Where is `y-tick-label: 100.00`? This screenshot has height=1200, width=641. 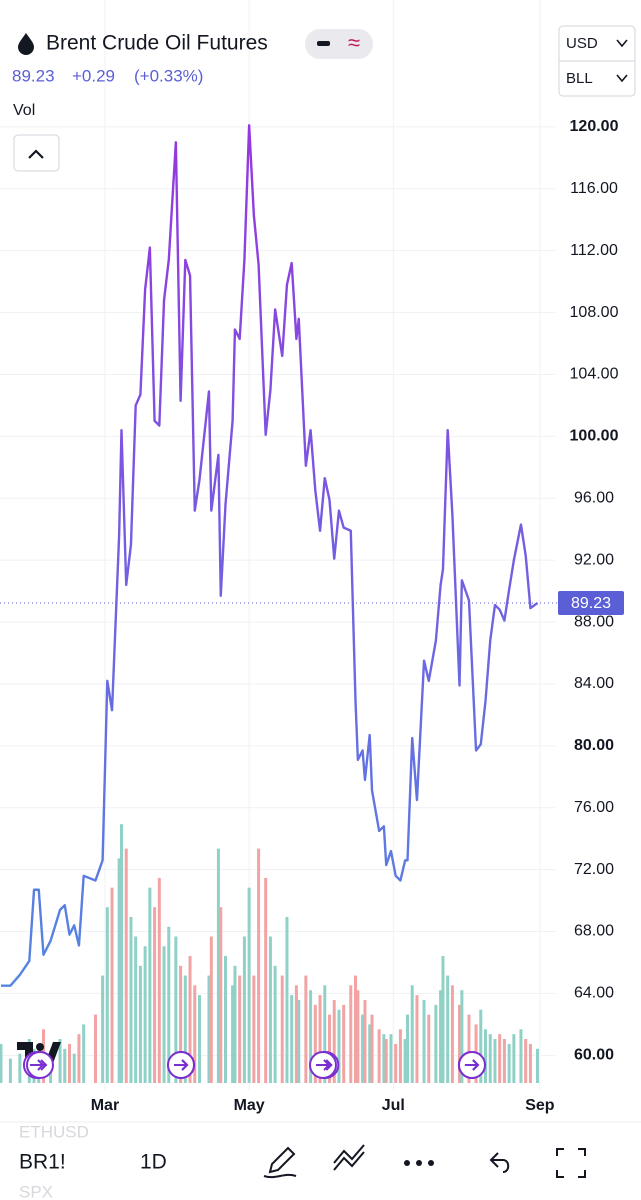
y-tick-label: 100.00 is located at coordinates (594, 436).